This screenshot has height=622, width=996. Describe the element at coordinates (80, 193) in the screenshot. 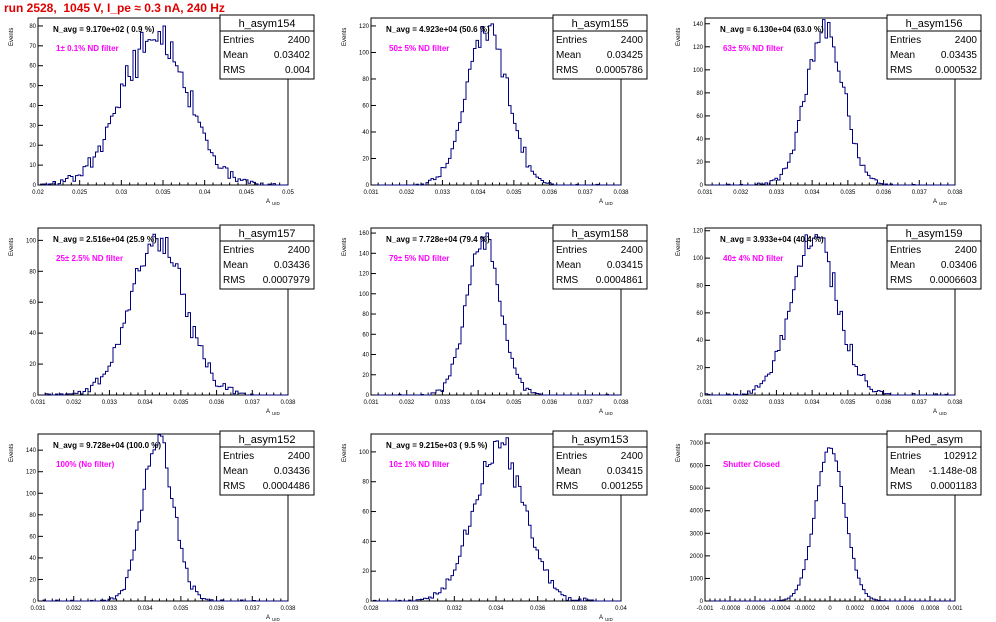

I see `x-tick-label: 0.025` at that location.